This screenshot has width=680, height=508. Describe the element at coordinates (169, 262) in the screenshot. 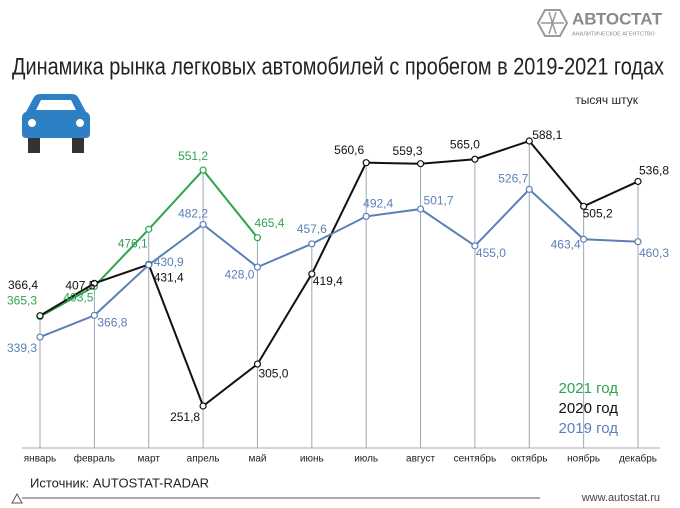

I see `data-label: 430,9` at that location.